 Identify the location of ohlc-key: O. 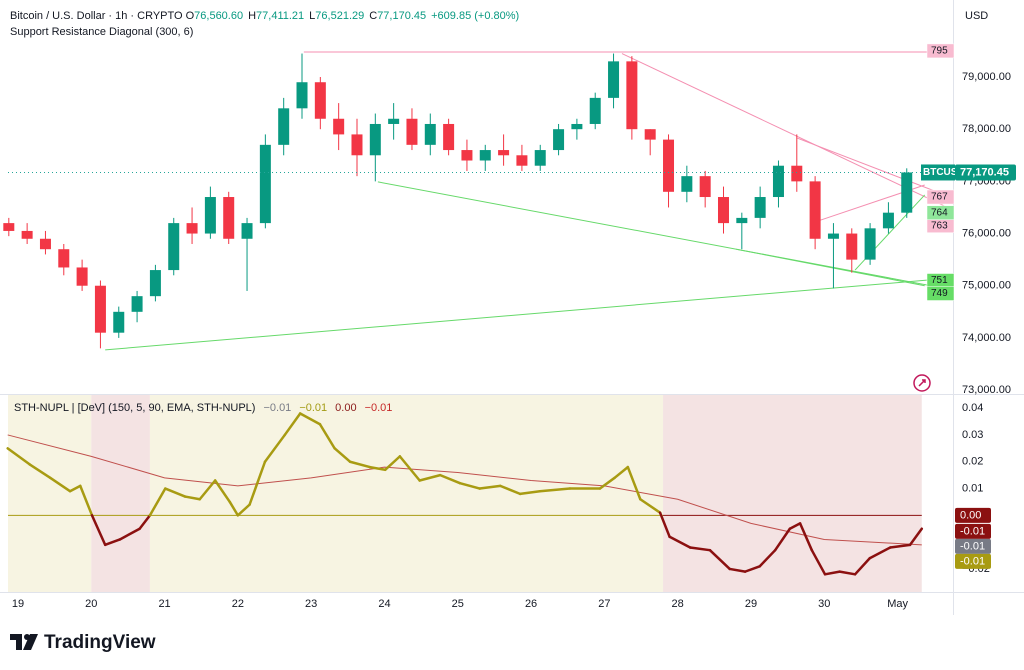
(190, 16).